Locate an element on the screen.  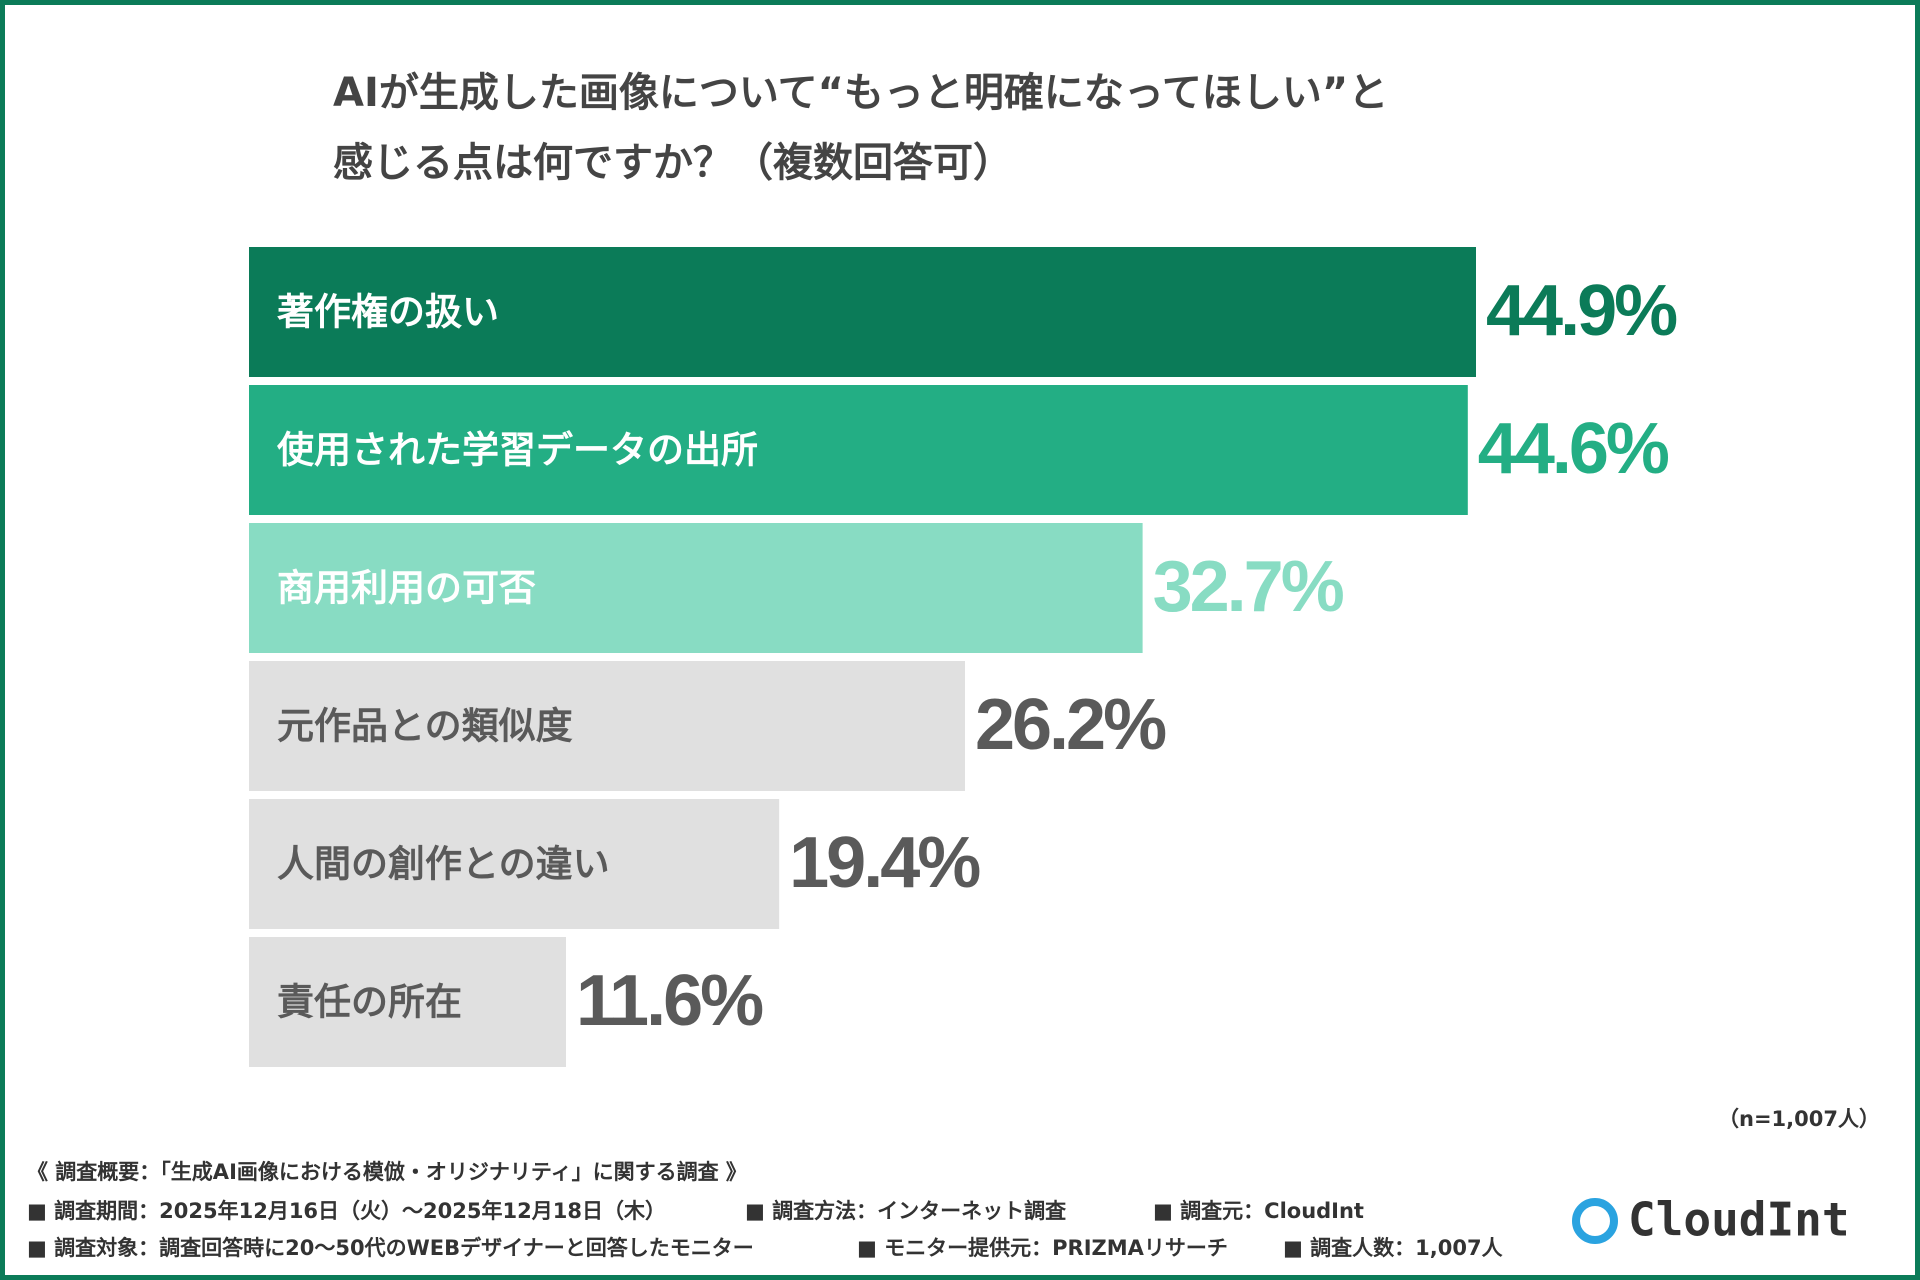
value-label: 32.7% is located at coordinates (1248, 587).